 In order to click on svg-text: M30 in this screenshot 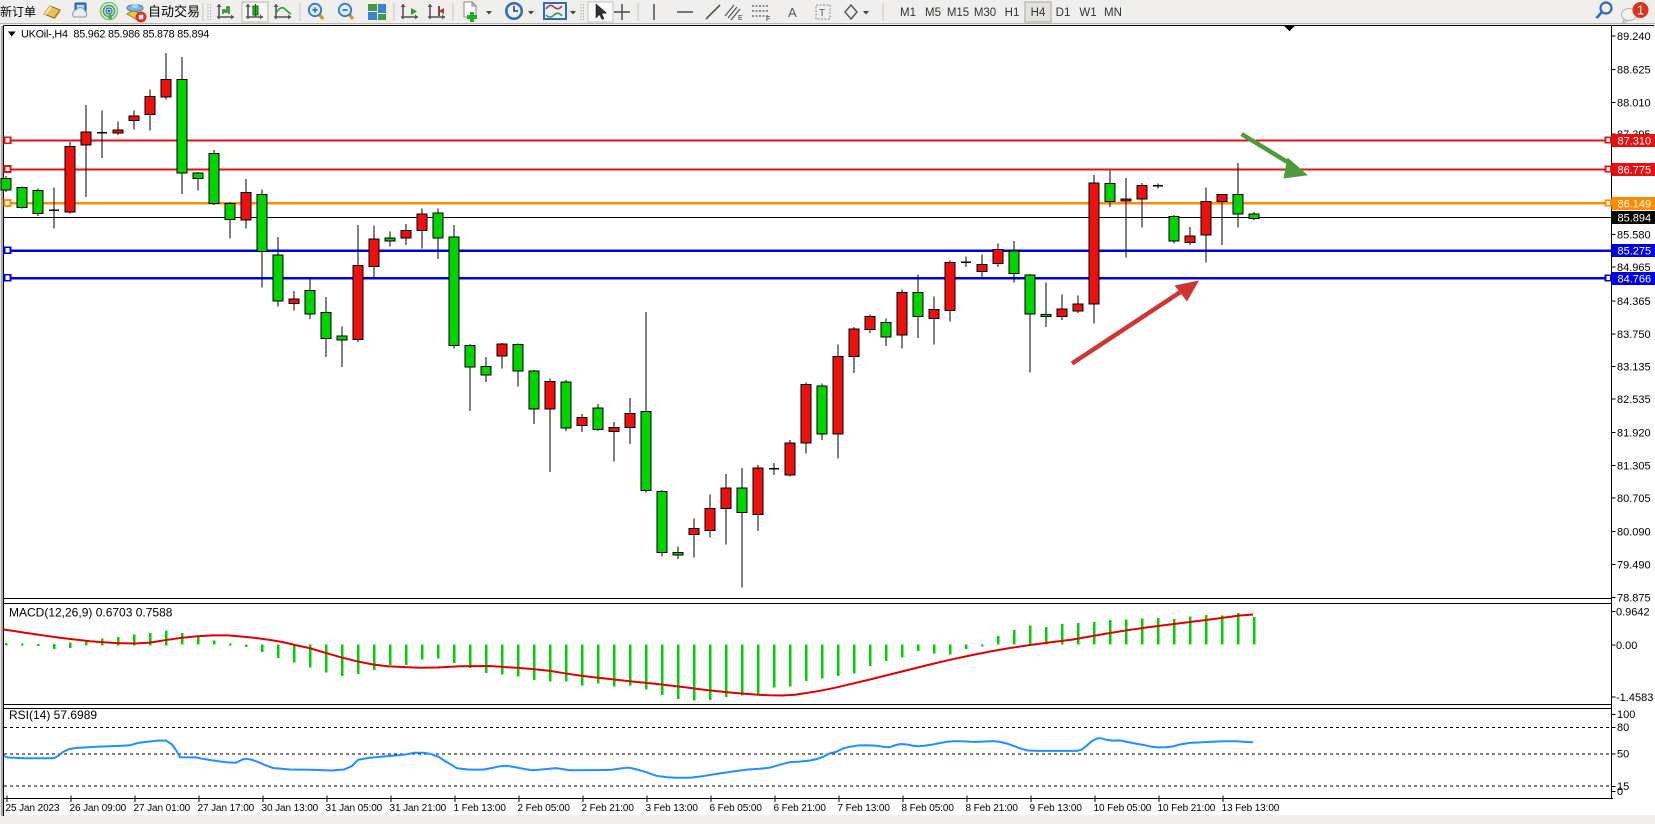, I will do `click(985, 13)`.